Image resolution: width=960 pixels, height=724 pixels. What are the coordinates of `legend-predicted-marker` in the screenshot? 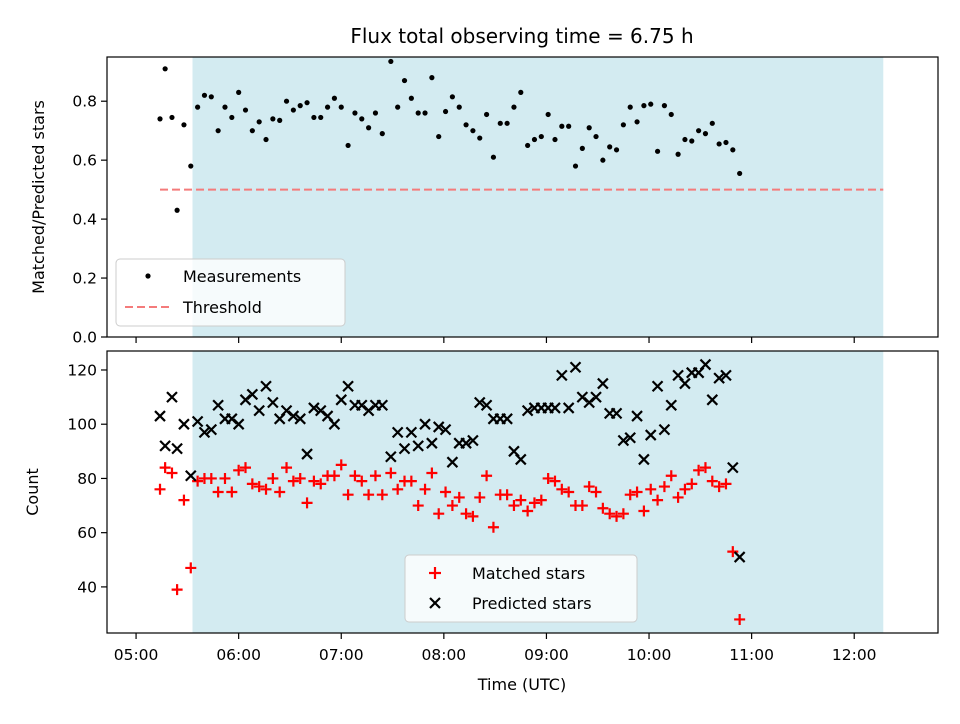 It's located at (435, 603).